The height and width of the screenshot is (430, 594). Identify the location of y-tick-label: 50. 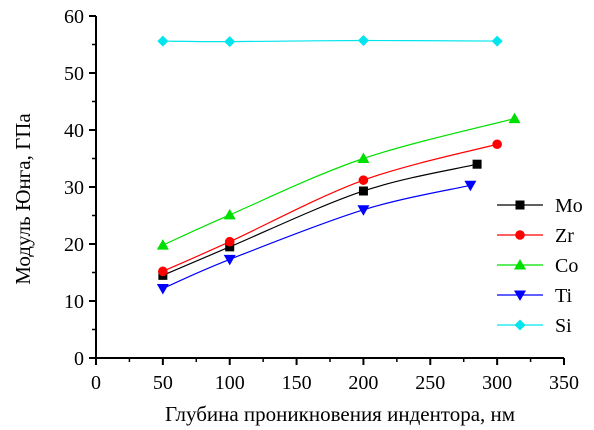
(74, 74).